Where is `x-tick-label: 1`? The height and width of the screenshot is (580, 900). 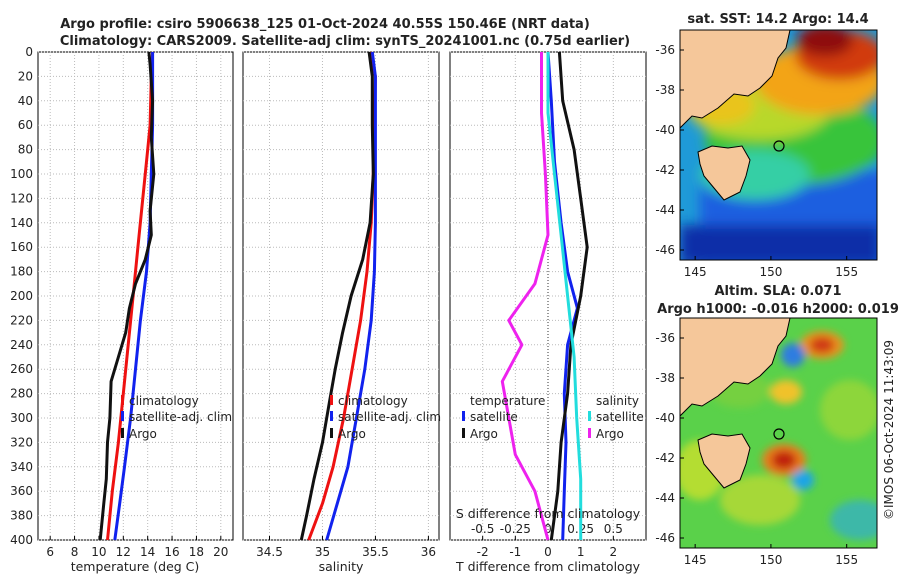 x-tick-label: 1 is located at coordinates (581, 552).